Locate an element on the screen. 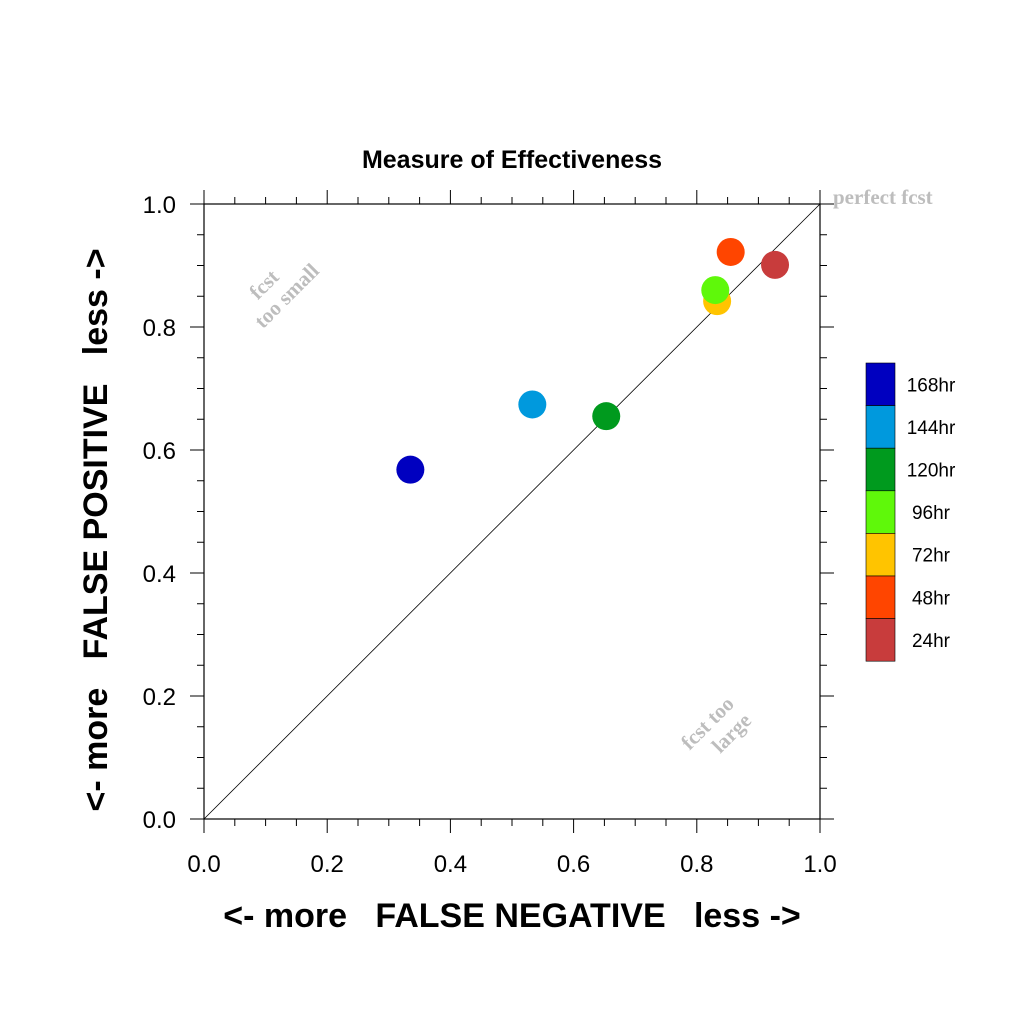 This screenshot has height=1024, width=1024. legend-swatch-24hr is located at coordinates (880, 640).